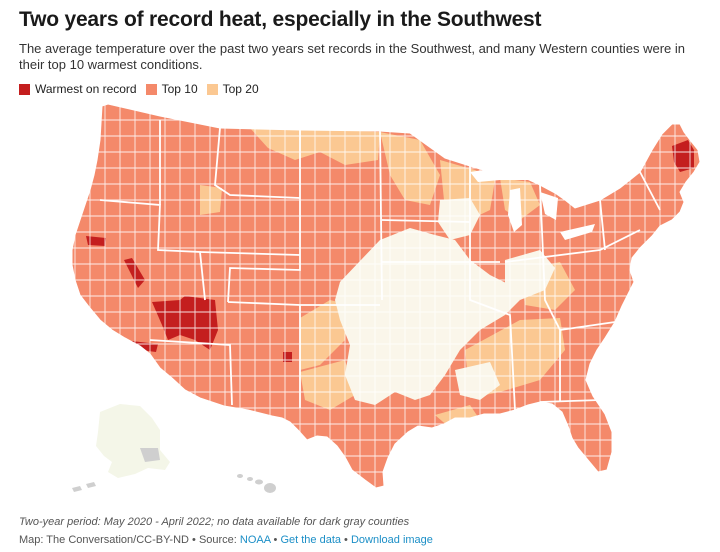  Describe the element at coordinates (24, 89) in the screenshot. I see `legend-swatch-record` at that location.